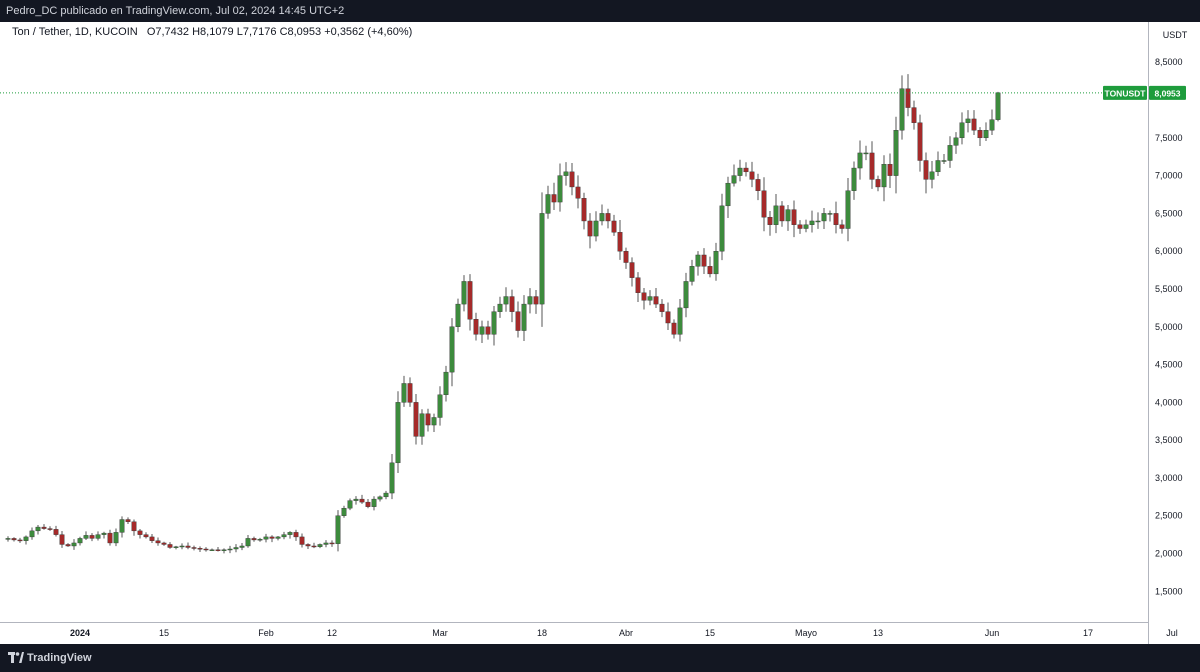  What do you see at coordinates (440, 633) in the screenshot?
I see `time-tick-label: Mar` at bounding box center [440, 633].